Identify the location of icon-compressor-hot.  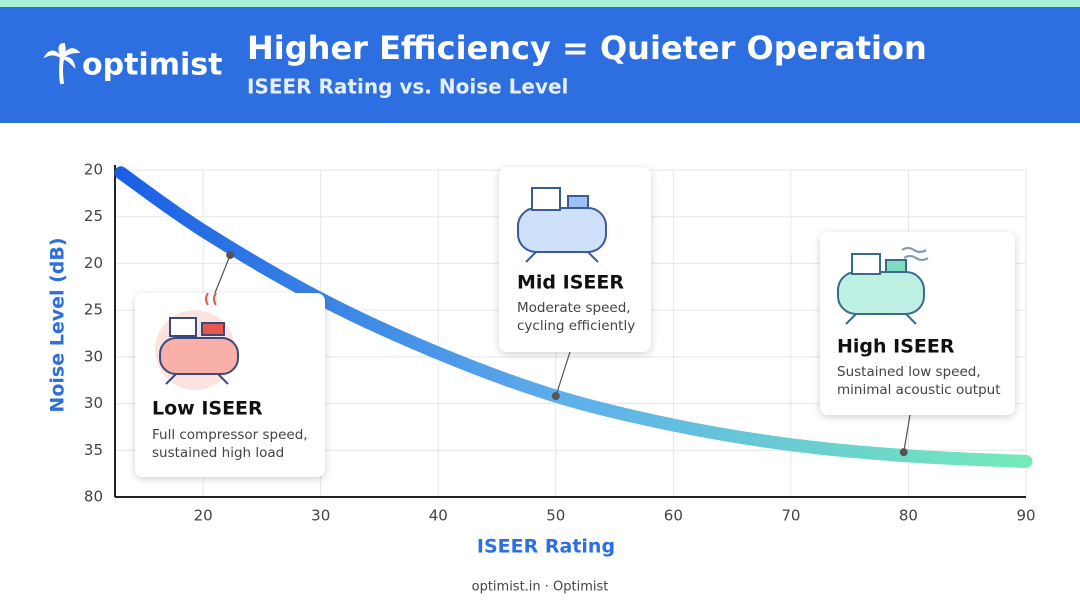
(197, 341).